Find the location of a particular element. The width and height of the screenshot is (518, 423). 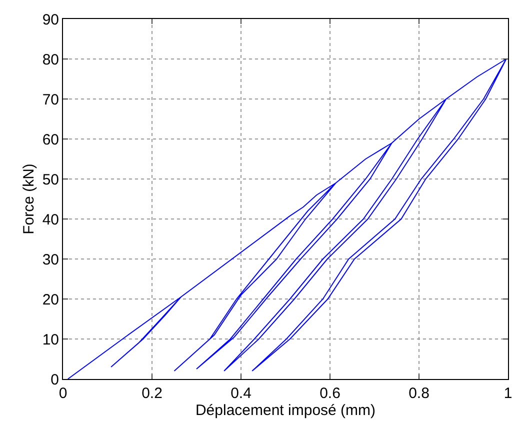

x-tick-label: 0.6 is located at coordinates (330, 393).